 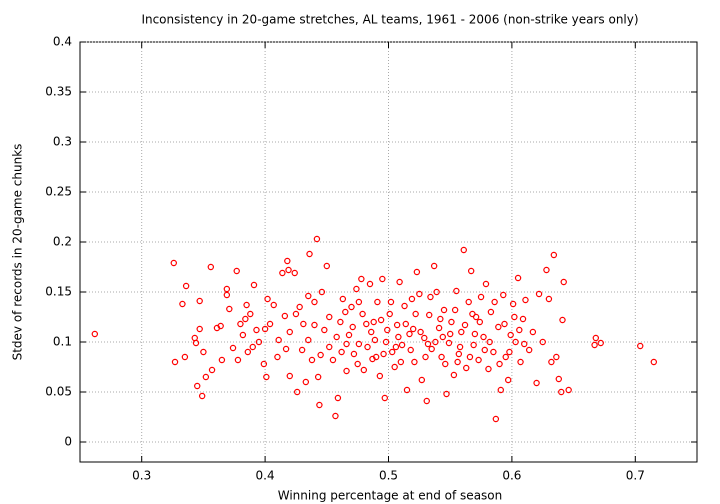 What do you see at coordinates (18, 252) in the screenshot?
I see `y-axis-label: Stdev of records in 20-game chunks` at bounding box center [18, 252].